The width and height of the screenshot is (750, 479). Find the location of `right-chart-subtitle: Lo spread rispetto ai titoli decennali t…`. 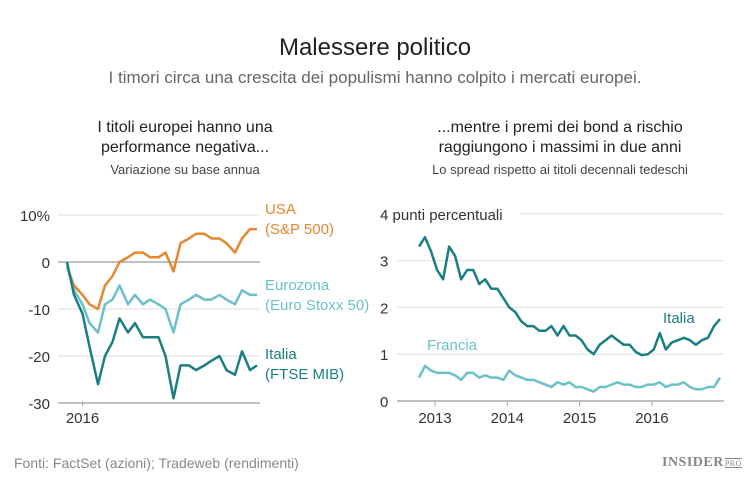

right-chart-subtitle: Lo spread rispetto ai titoli decennali t… is located at coordinates (560, 169).